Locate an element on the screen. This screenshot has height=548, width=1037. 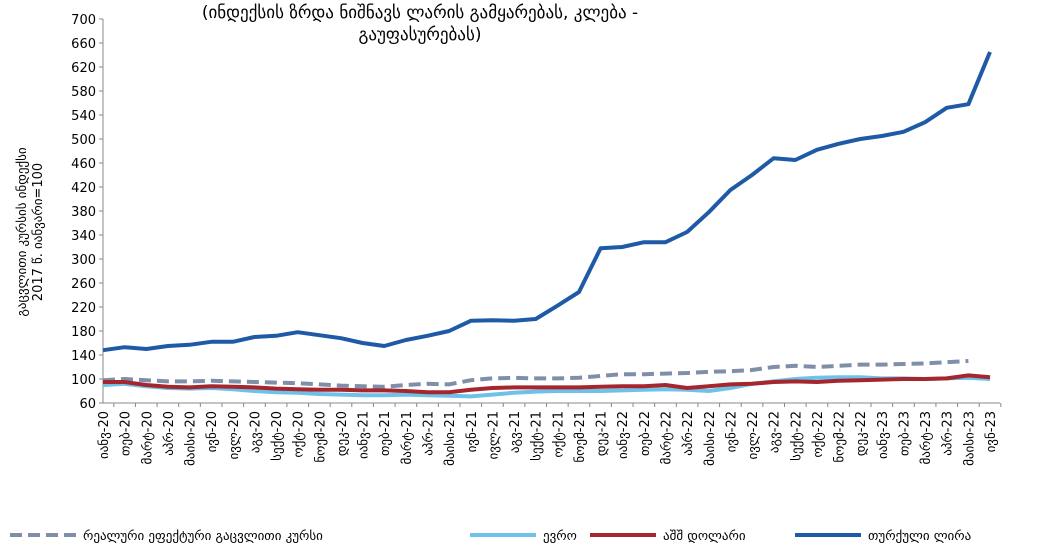
x-tick-label: ივლ-20 is located at coordinates (234, 435).